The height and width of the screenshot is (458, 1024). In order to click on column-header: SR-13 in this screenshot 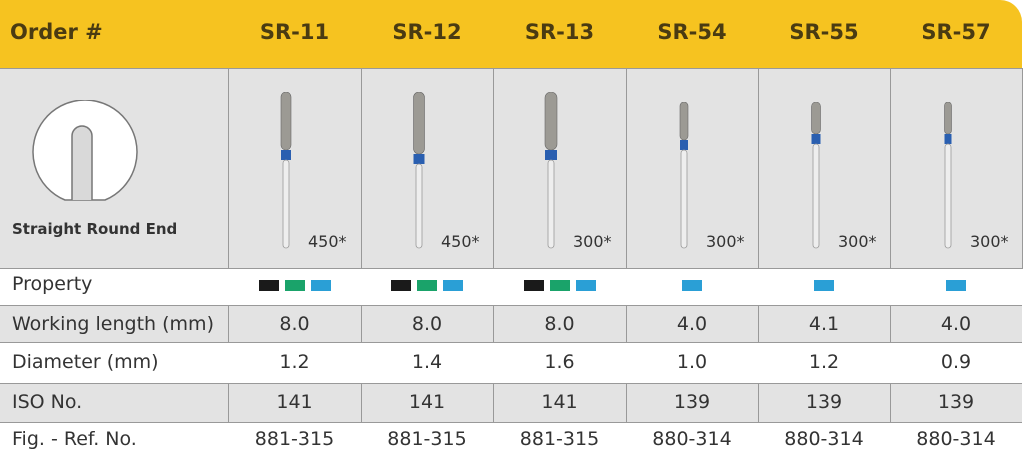, I will do `click(559, 32)`.